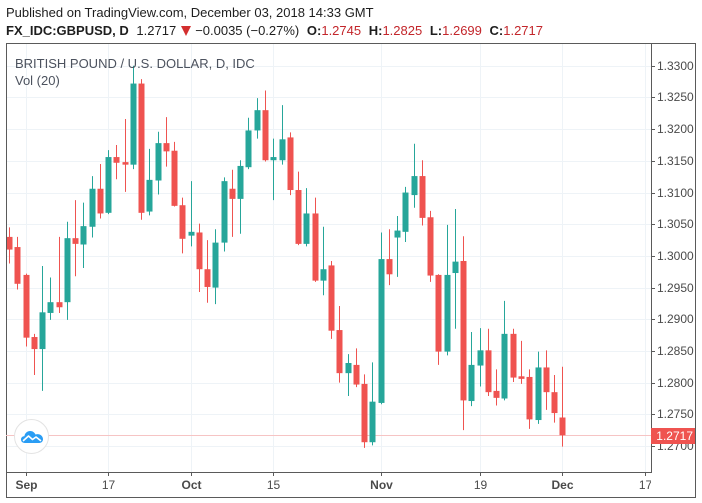 This screenshot has height=503, width=702. Describe the element at coordinates (562, 485) in the screenshot. I see `time-tick-label: Dec` at that location.